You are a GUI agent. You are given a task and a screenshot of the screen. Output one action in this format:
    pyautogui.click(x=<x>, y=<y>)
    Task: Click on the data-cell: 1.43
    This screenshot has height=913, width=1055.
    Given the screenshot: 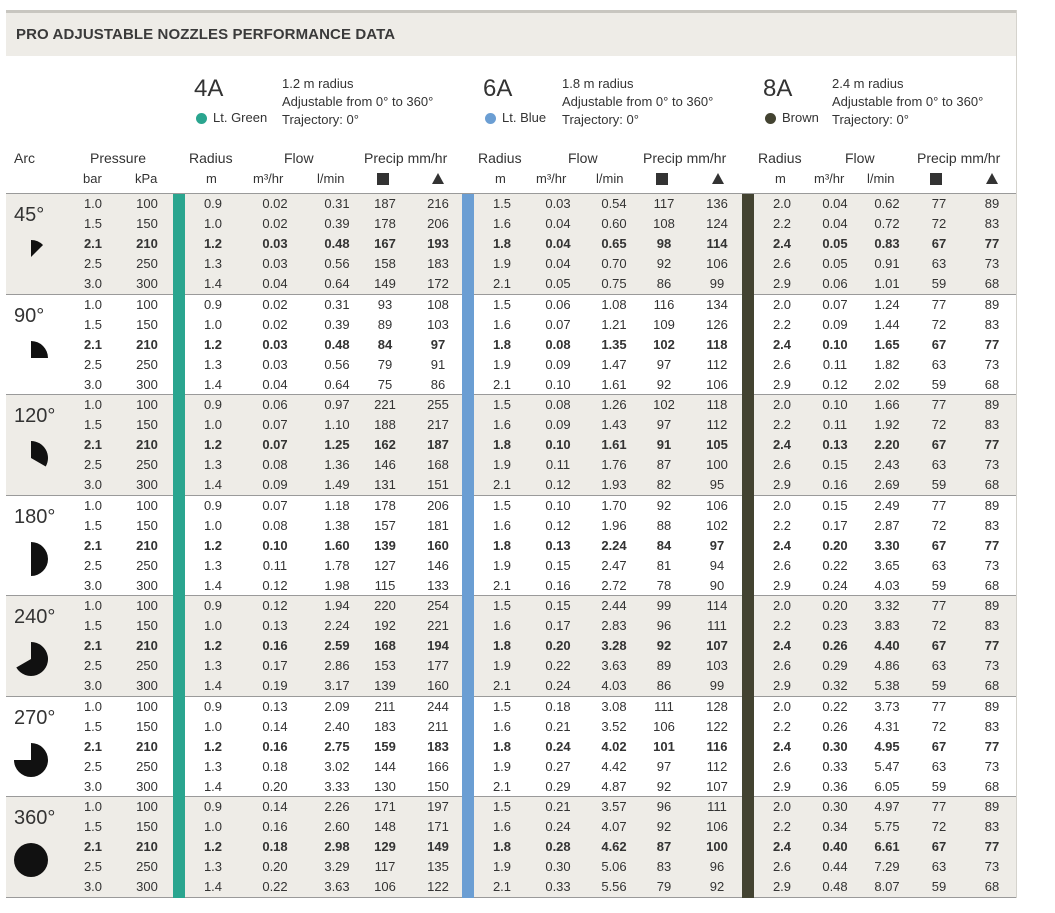 What is the action you would take?
    pyautogui.click(x=614, y=424)
    